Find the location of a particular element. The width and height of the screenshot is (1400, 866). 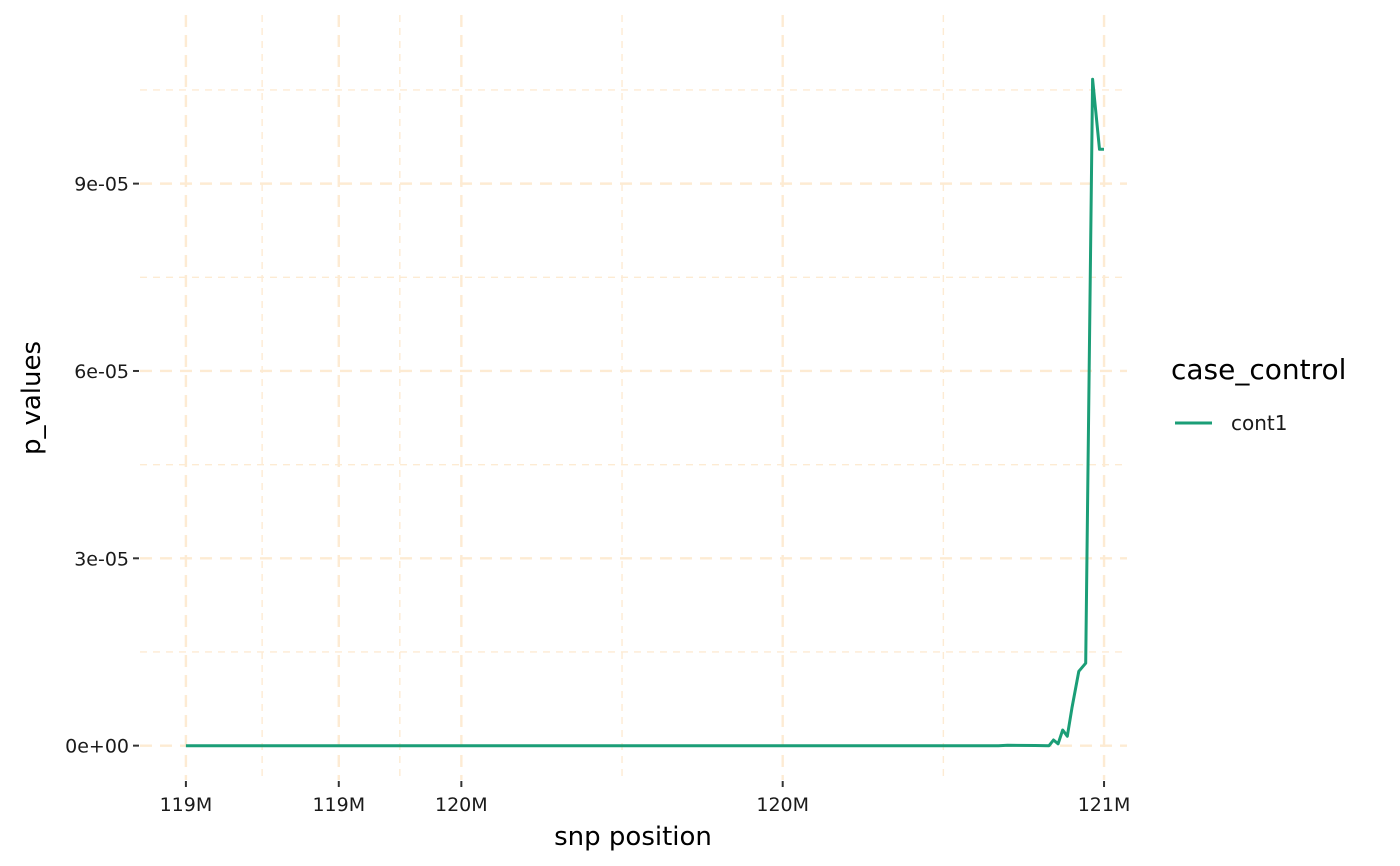

legend: case_control cont1 is located at coordinates (1258, 394).